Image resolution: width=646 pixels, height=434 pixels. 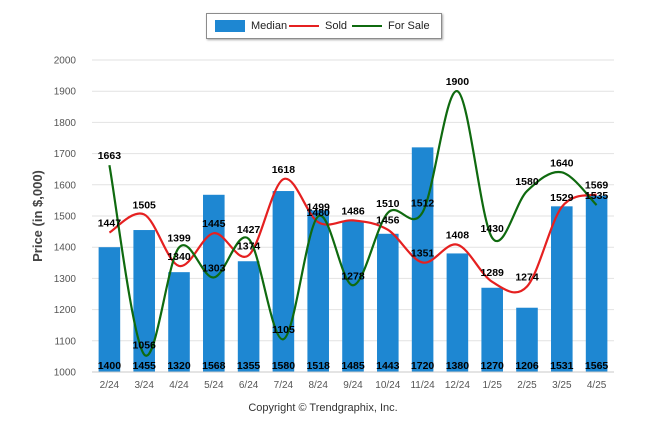 I want to click on sold-value-label: 1274, so click(x=527, y=278).